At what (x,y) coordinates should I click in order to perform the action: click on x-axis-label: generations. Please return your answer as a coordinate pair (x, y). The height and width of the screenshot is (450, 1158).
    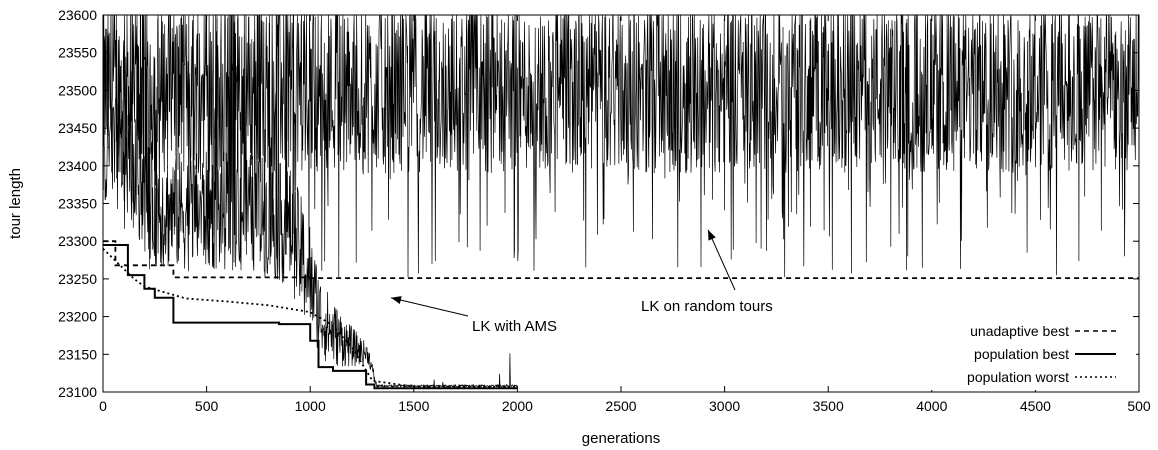
    Looking at the image, I should click on (621, 438).